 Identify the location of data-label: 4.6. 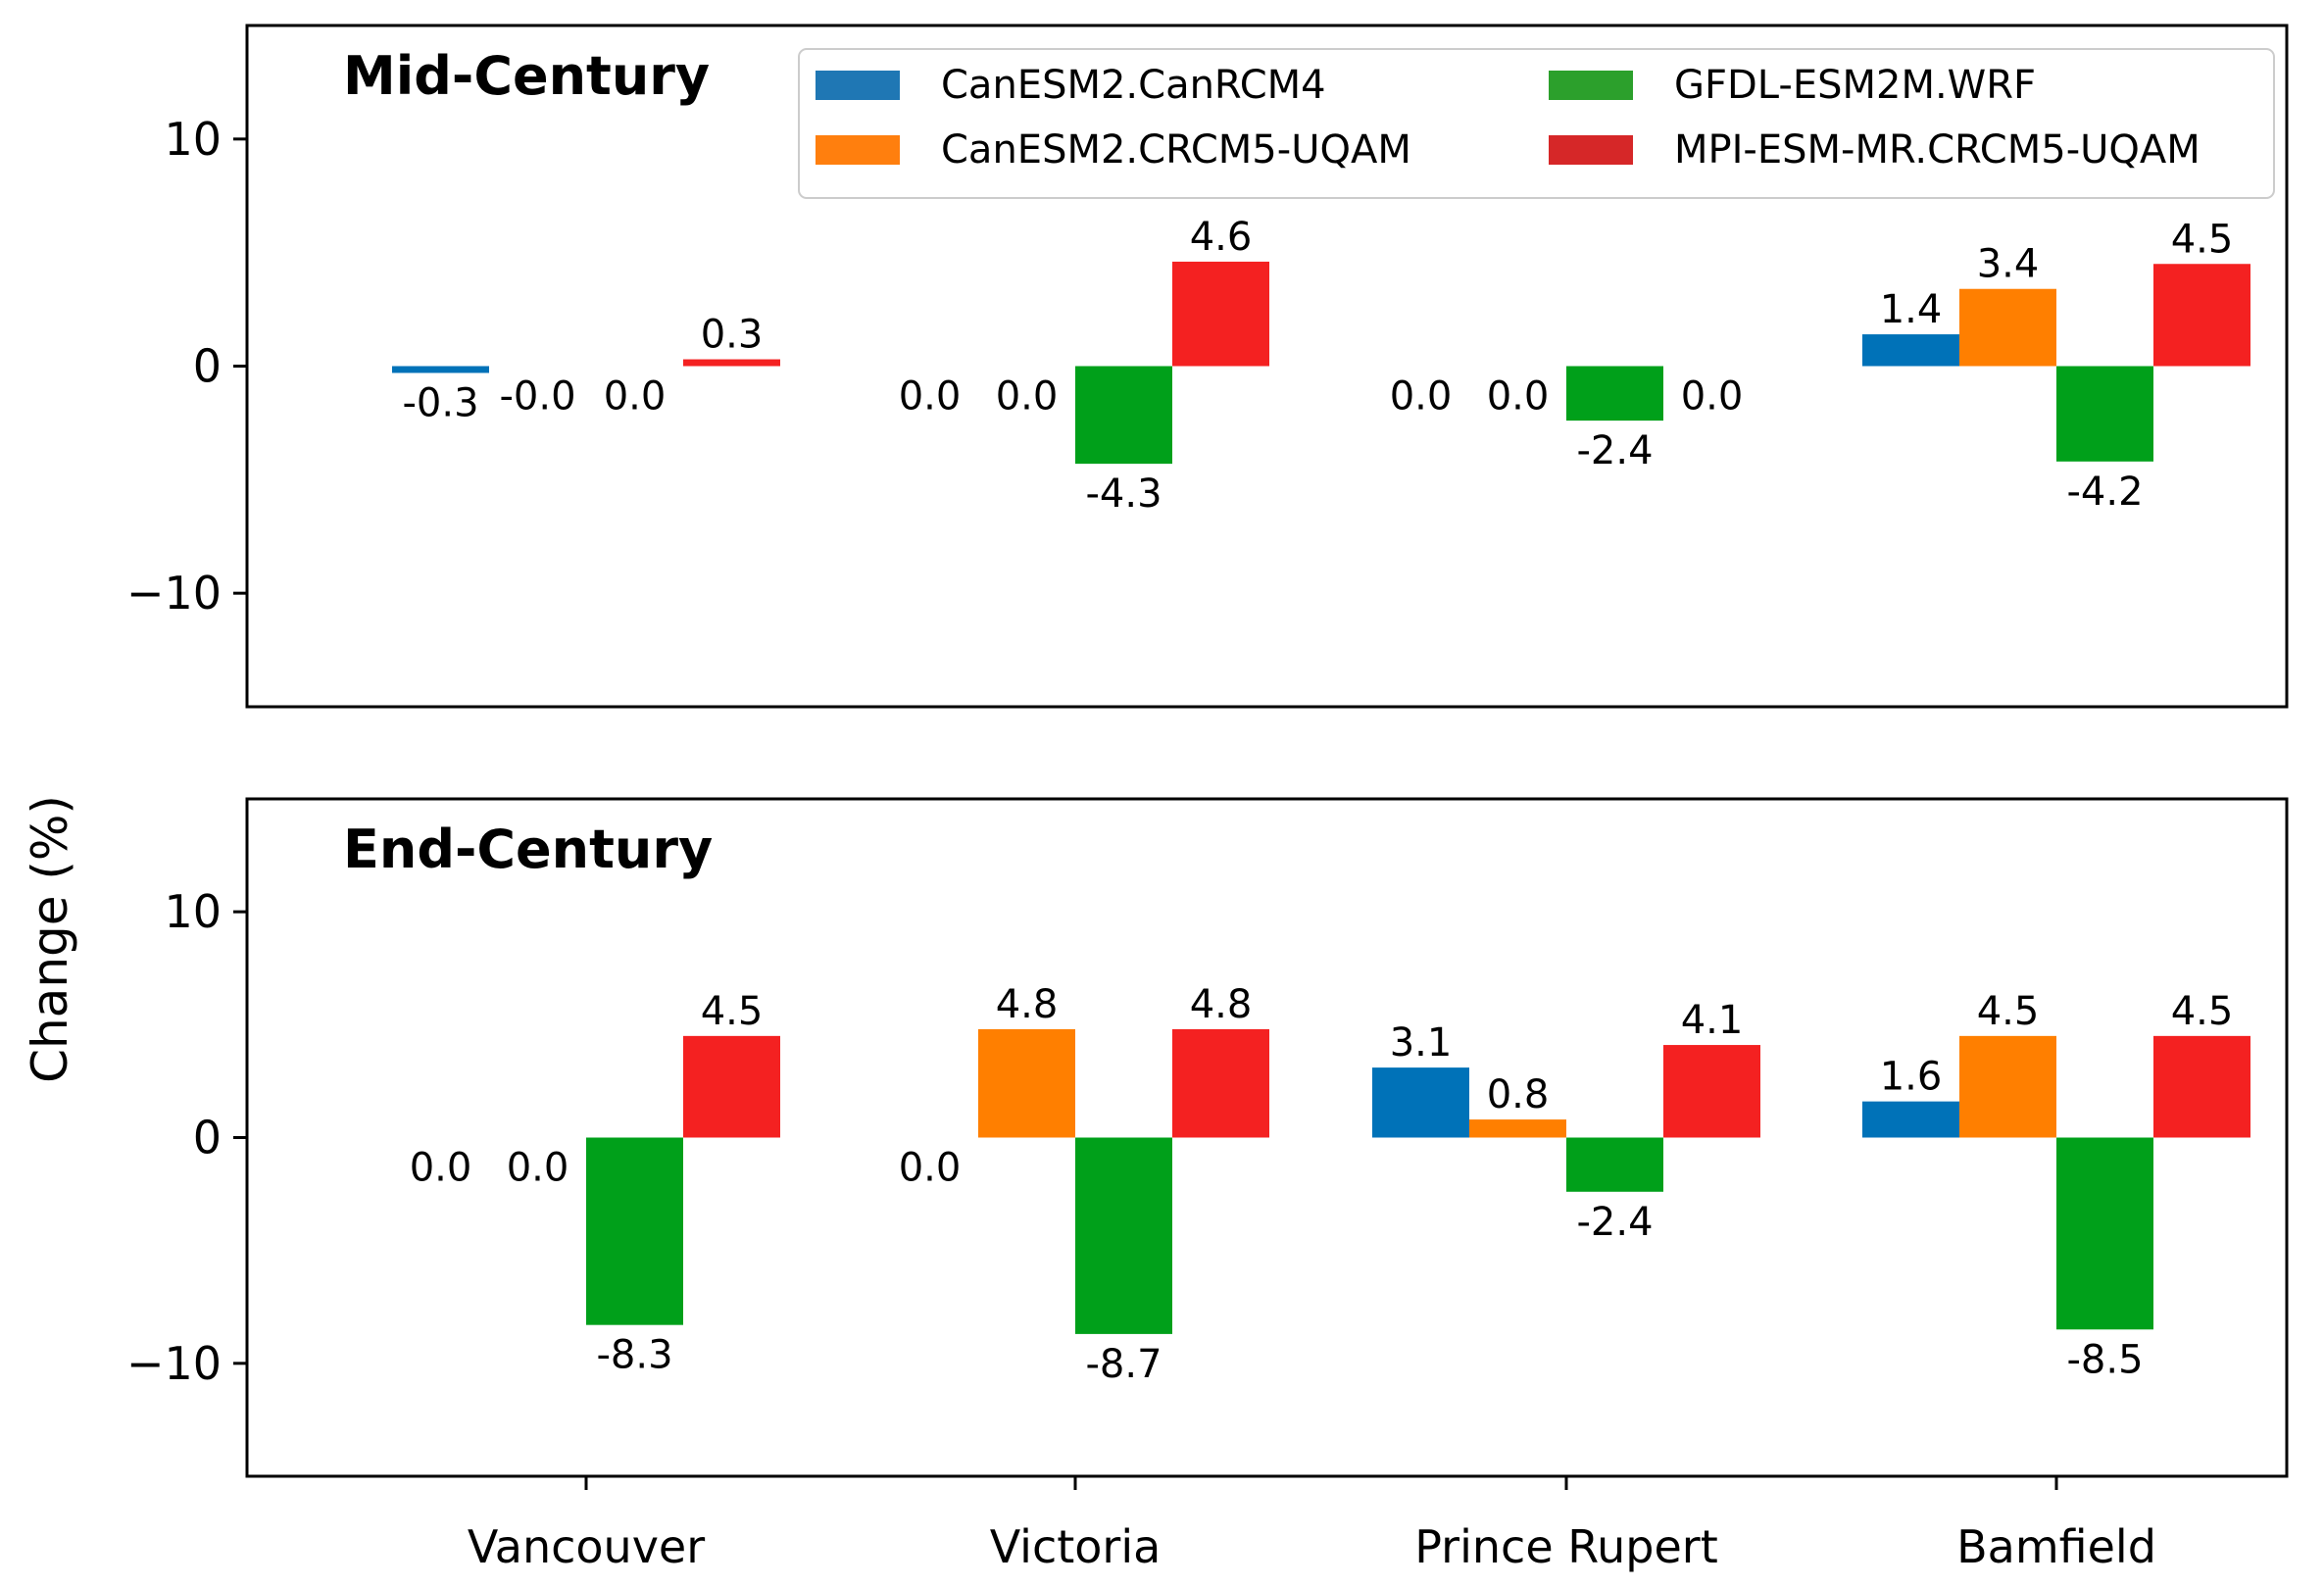
(1221, 237).